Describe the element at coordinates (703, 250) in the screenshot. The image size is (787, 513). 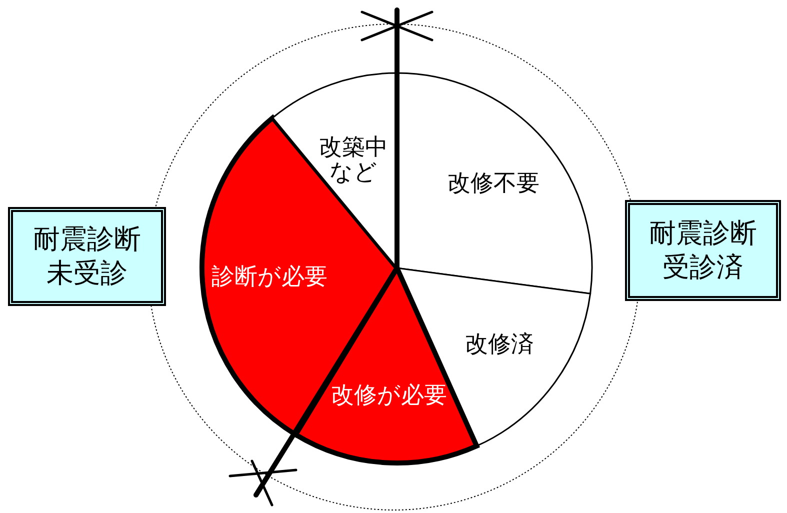
I see `text: 耐震診断受診済` at that location.